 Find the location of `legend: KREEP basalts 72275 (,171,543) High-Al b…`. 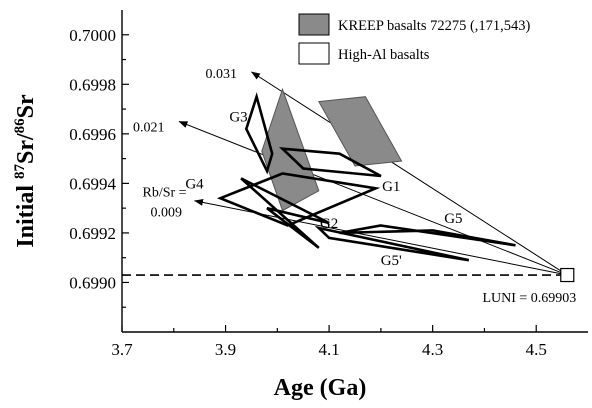

legend: KREEP basalts 72275 (,171,543) High-Al b… is located at coordinates (414, 39).